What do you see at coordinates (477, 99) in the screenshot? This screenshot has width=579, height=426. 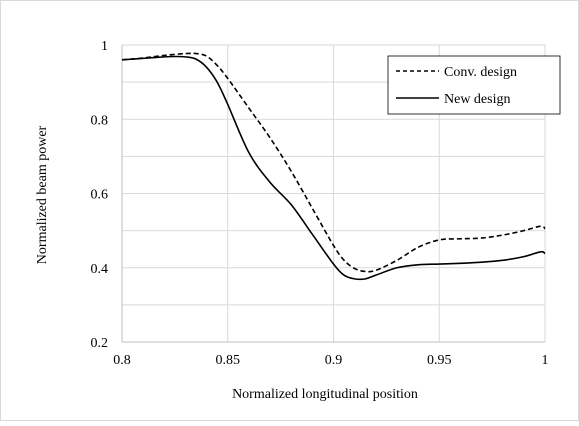 I see `legend-label-new-design: New design` at bounding box center [477, 99].